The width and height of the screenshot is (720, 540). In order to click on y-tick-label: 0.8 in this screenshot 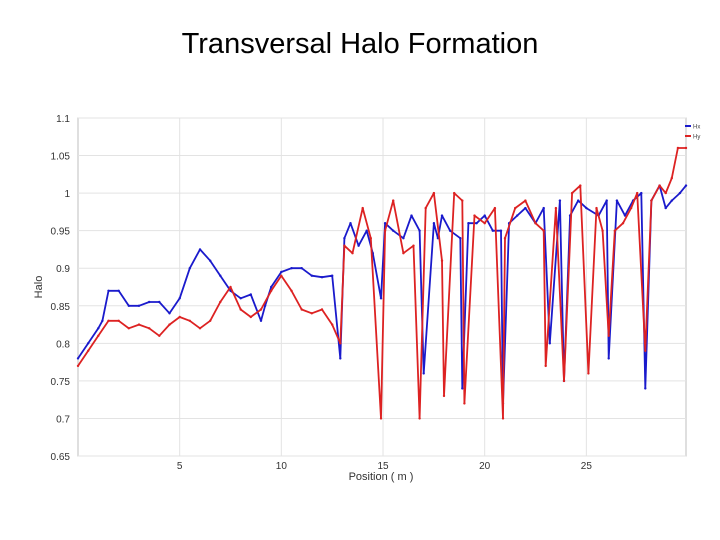, I will do `click(63, 344)`.